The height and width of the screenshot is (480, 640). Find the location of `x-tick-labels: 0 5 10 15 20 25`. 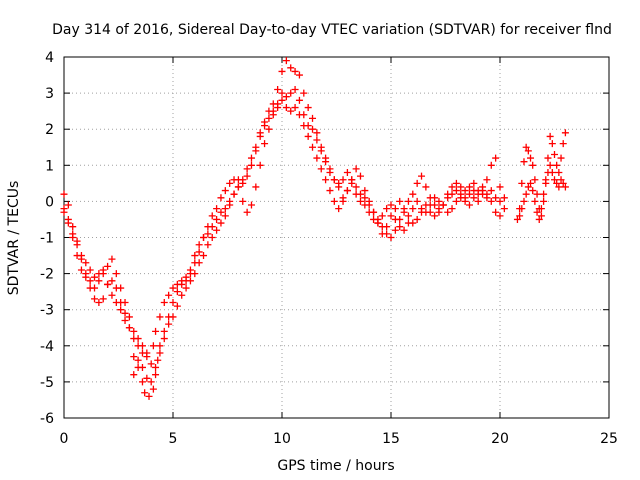

x-tick-labels: 0 5 10 15 20 25 is located at coordinates (339, 439).